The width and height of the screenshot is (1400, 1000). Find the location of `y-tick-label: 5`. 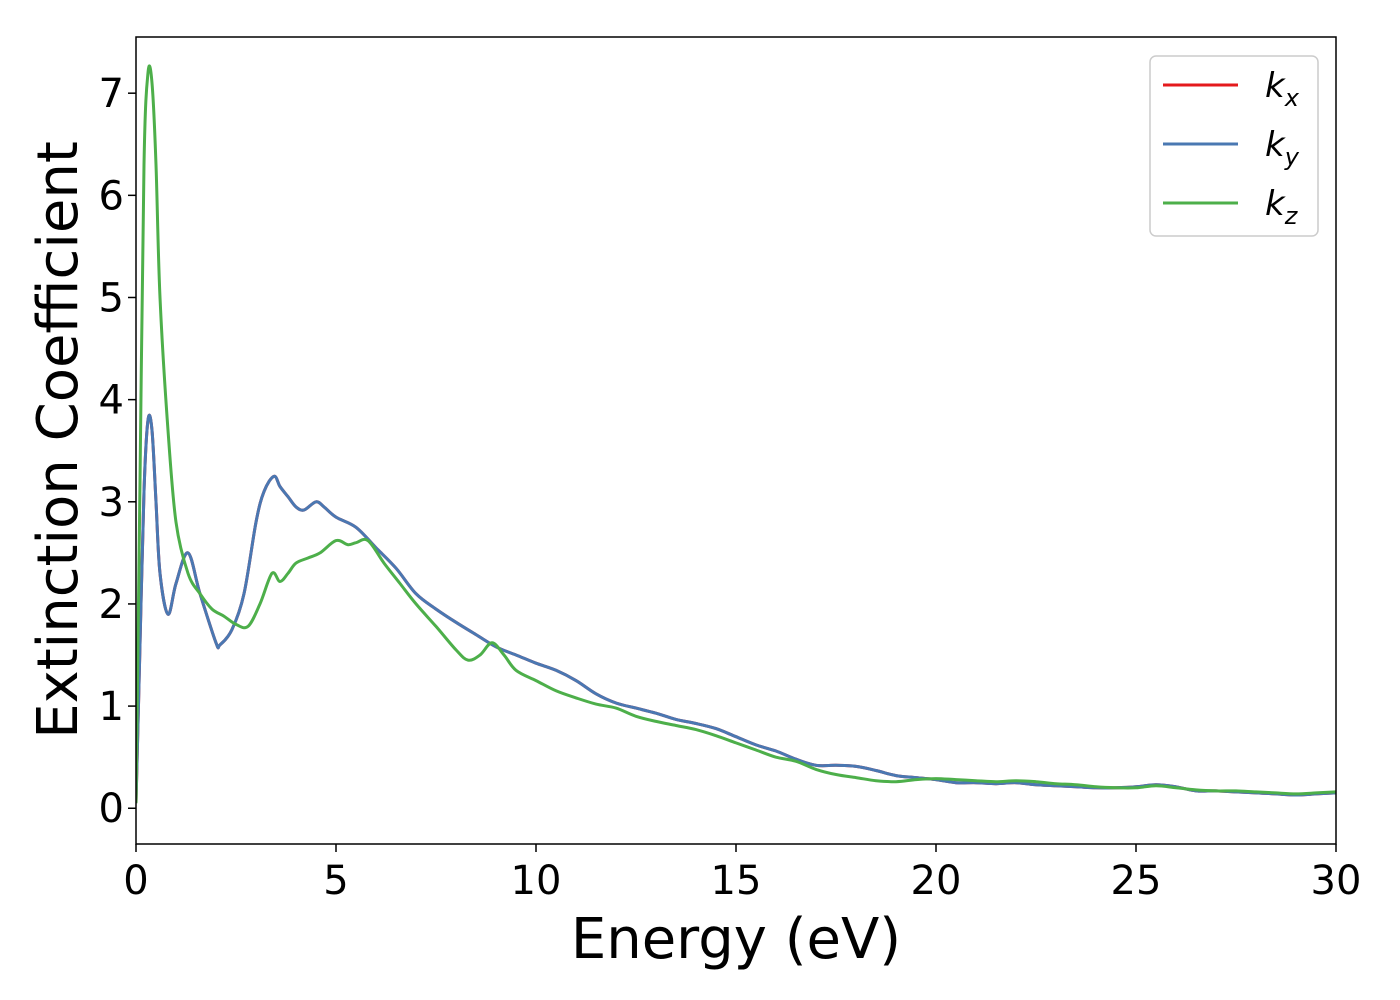

y-tick-label: 5 is located at coordinates (111, 298).